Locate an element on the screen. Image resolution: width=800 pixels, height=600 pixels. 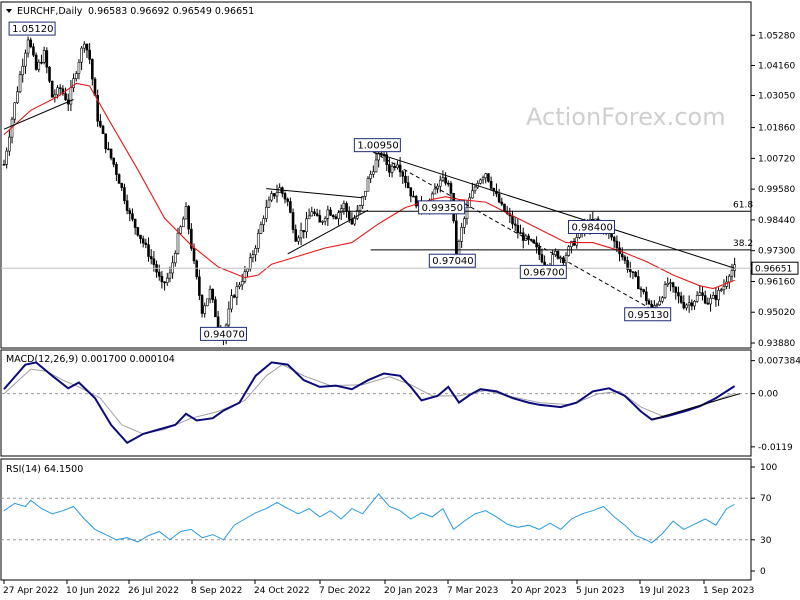
macd-axis-label: 0.00 is located at coordinates (768, 395).